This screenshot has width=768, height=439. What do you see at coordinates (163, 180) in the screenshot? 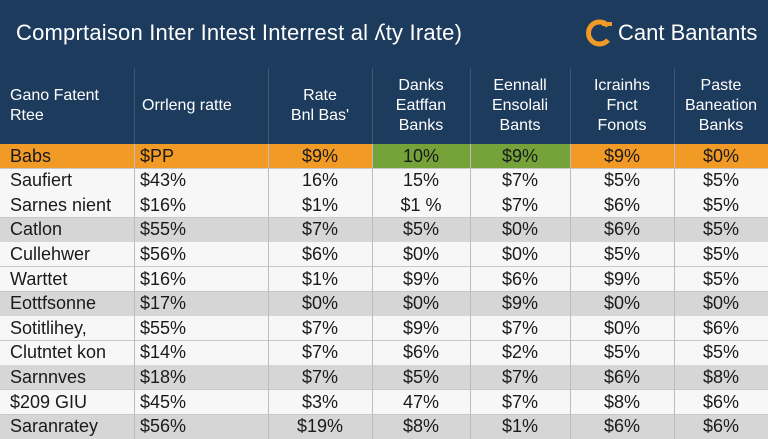
I see `table-cell: $43%` at bounding box center [163, 180].